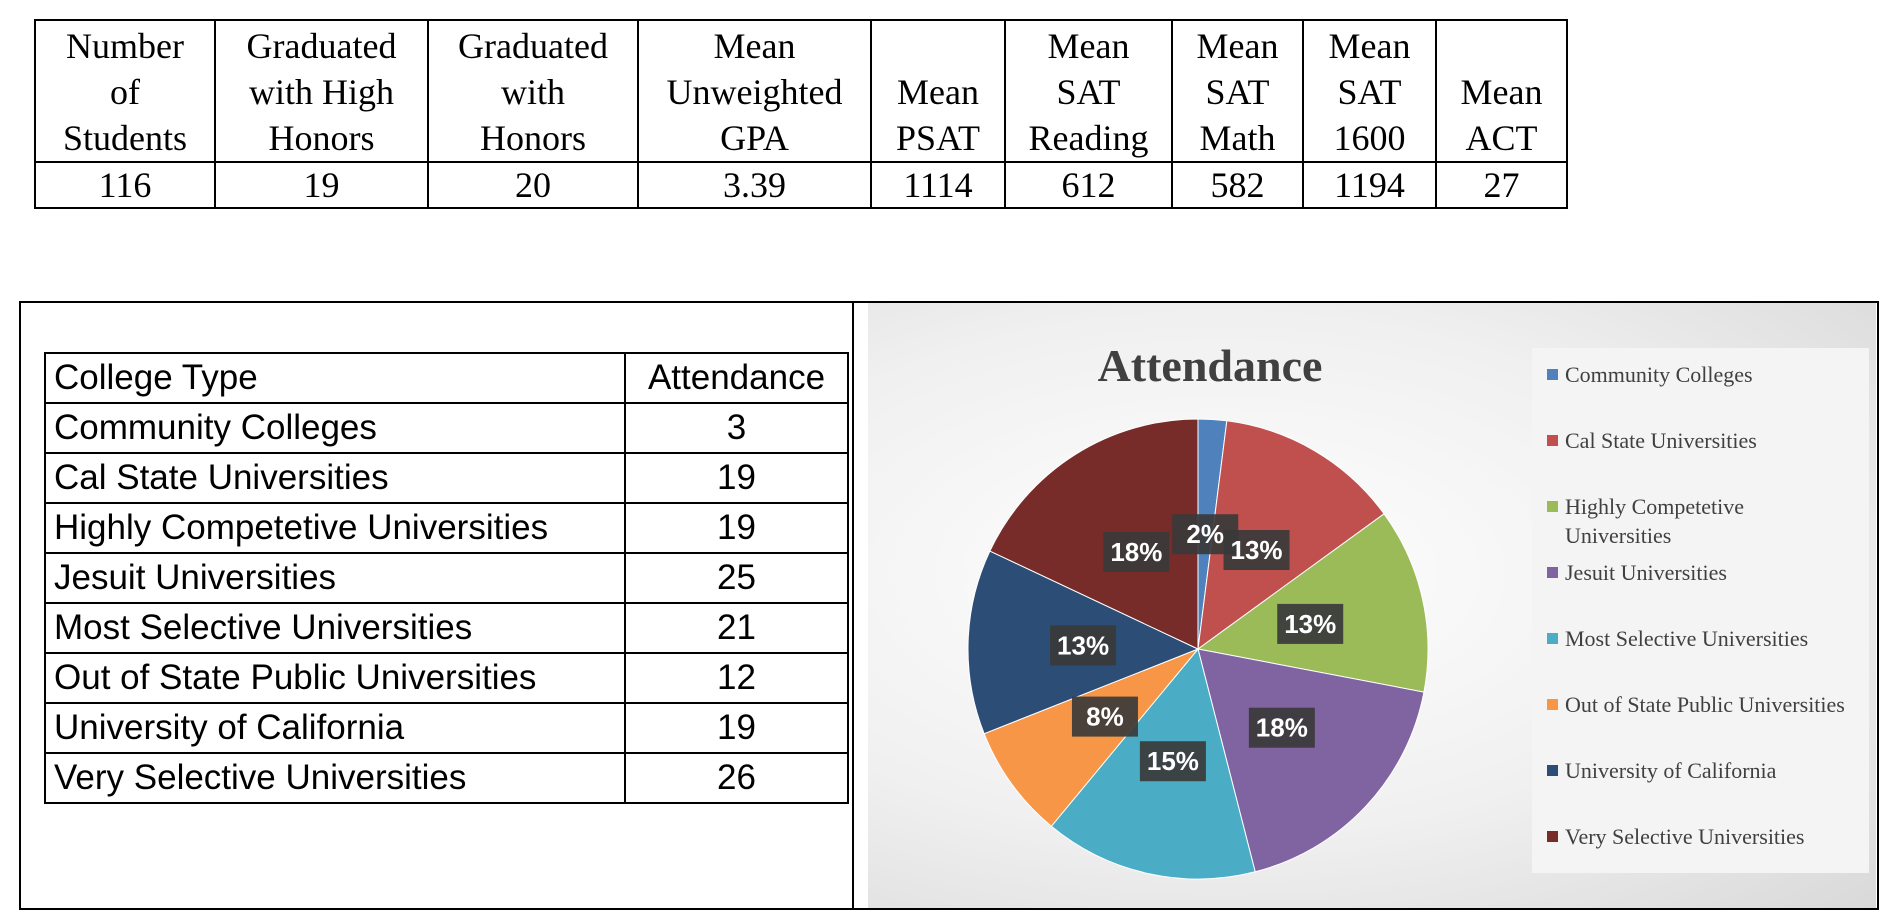  I want to click on value-cell: 20, so click(533, 185).